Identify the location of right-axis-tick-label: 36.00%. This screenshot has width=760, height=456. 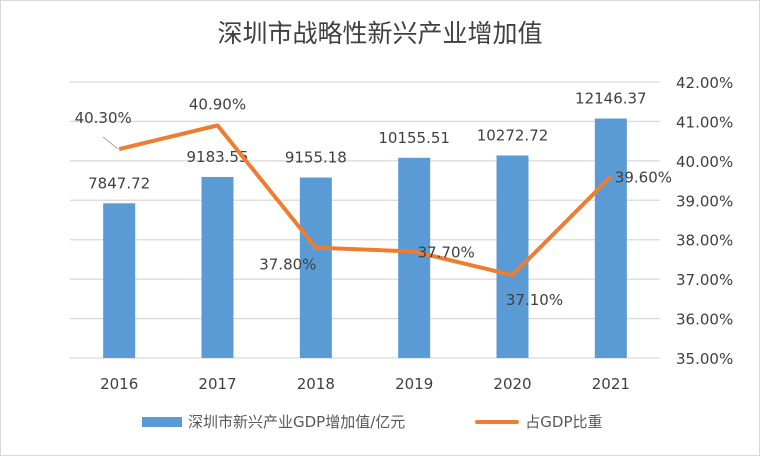
(704, 320).